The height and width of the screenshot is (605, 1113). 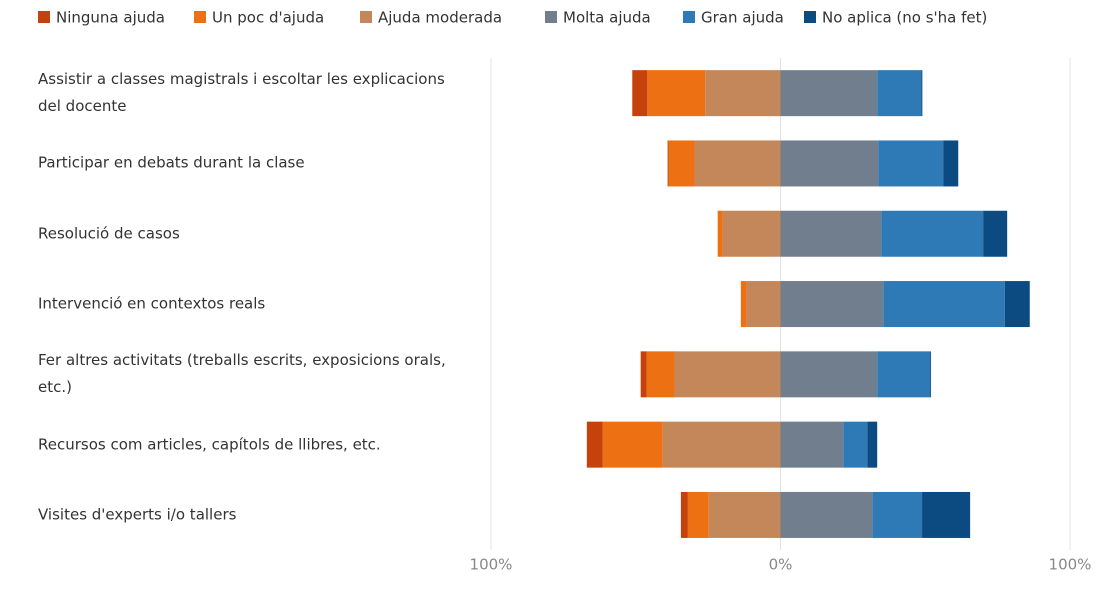 I want to click on legend-label: Gran ajuda, so click(x=742, y=18).